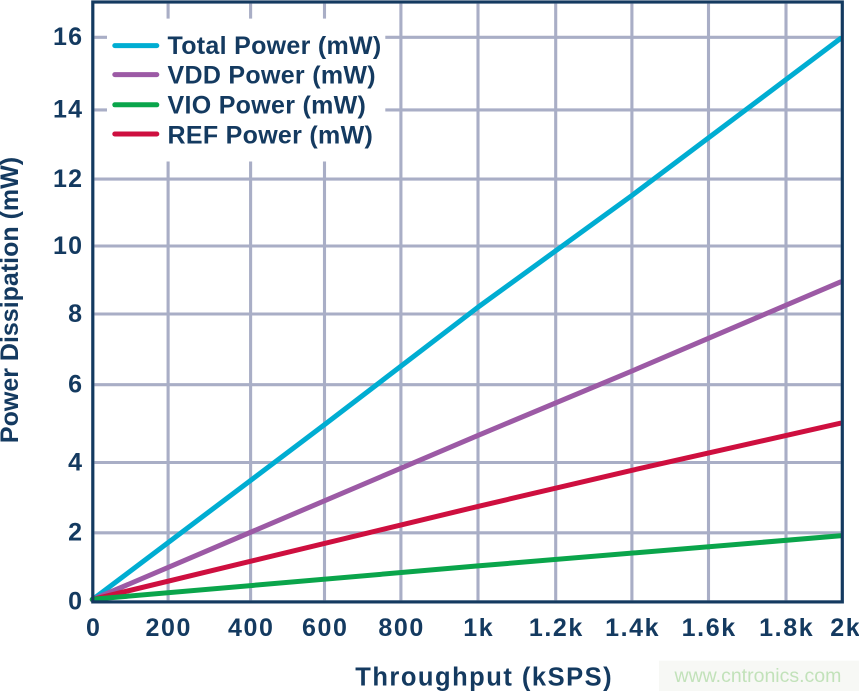  I want to click on svg-text: Power Dissipation (mW), so click(12, 300).